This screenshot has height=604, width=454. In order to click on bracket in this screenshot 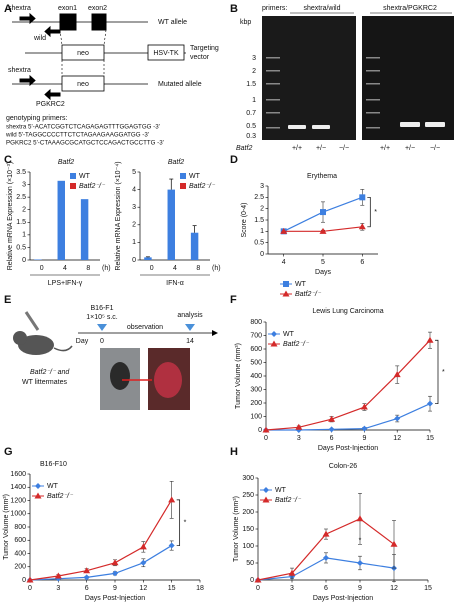, I will do `click(437, 372)`.